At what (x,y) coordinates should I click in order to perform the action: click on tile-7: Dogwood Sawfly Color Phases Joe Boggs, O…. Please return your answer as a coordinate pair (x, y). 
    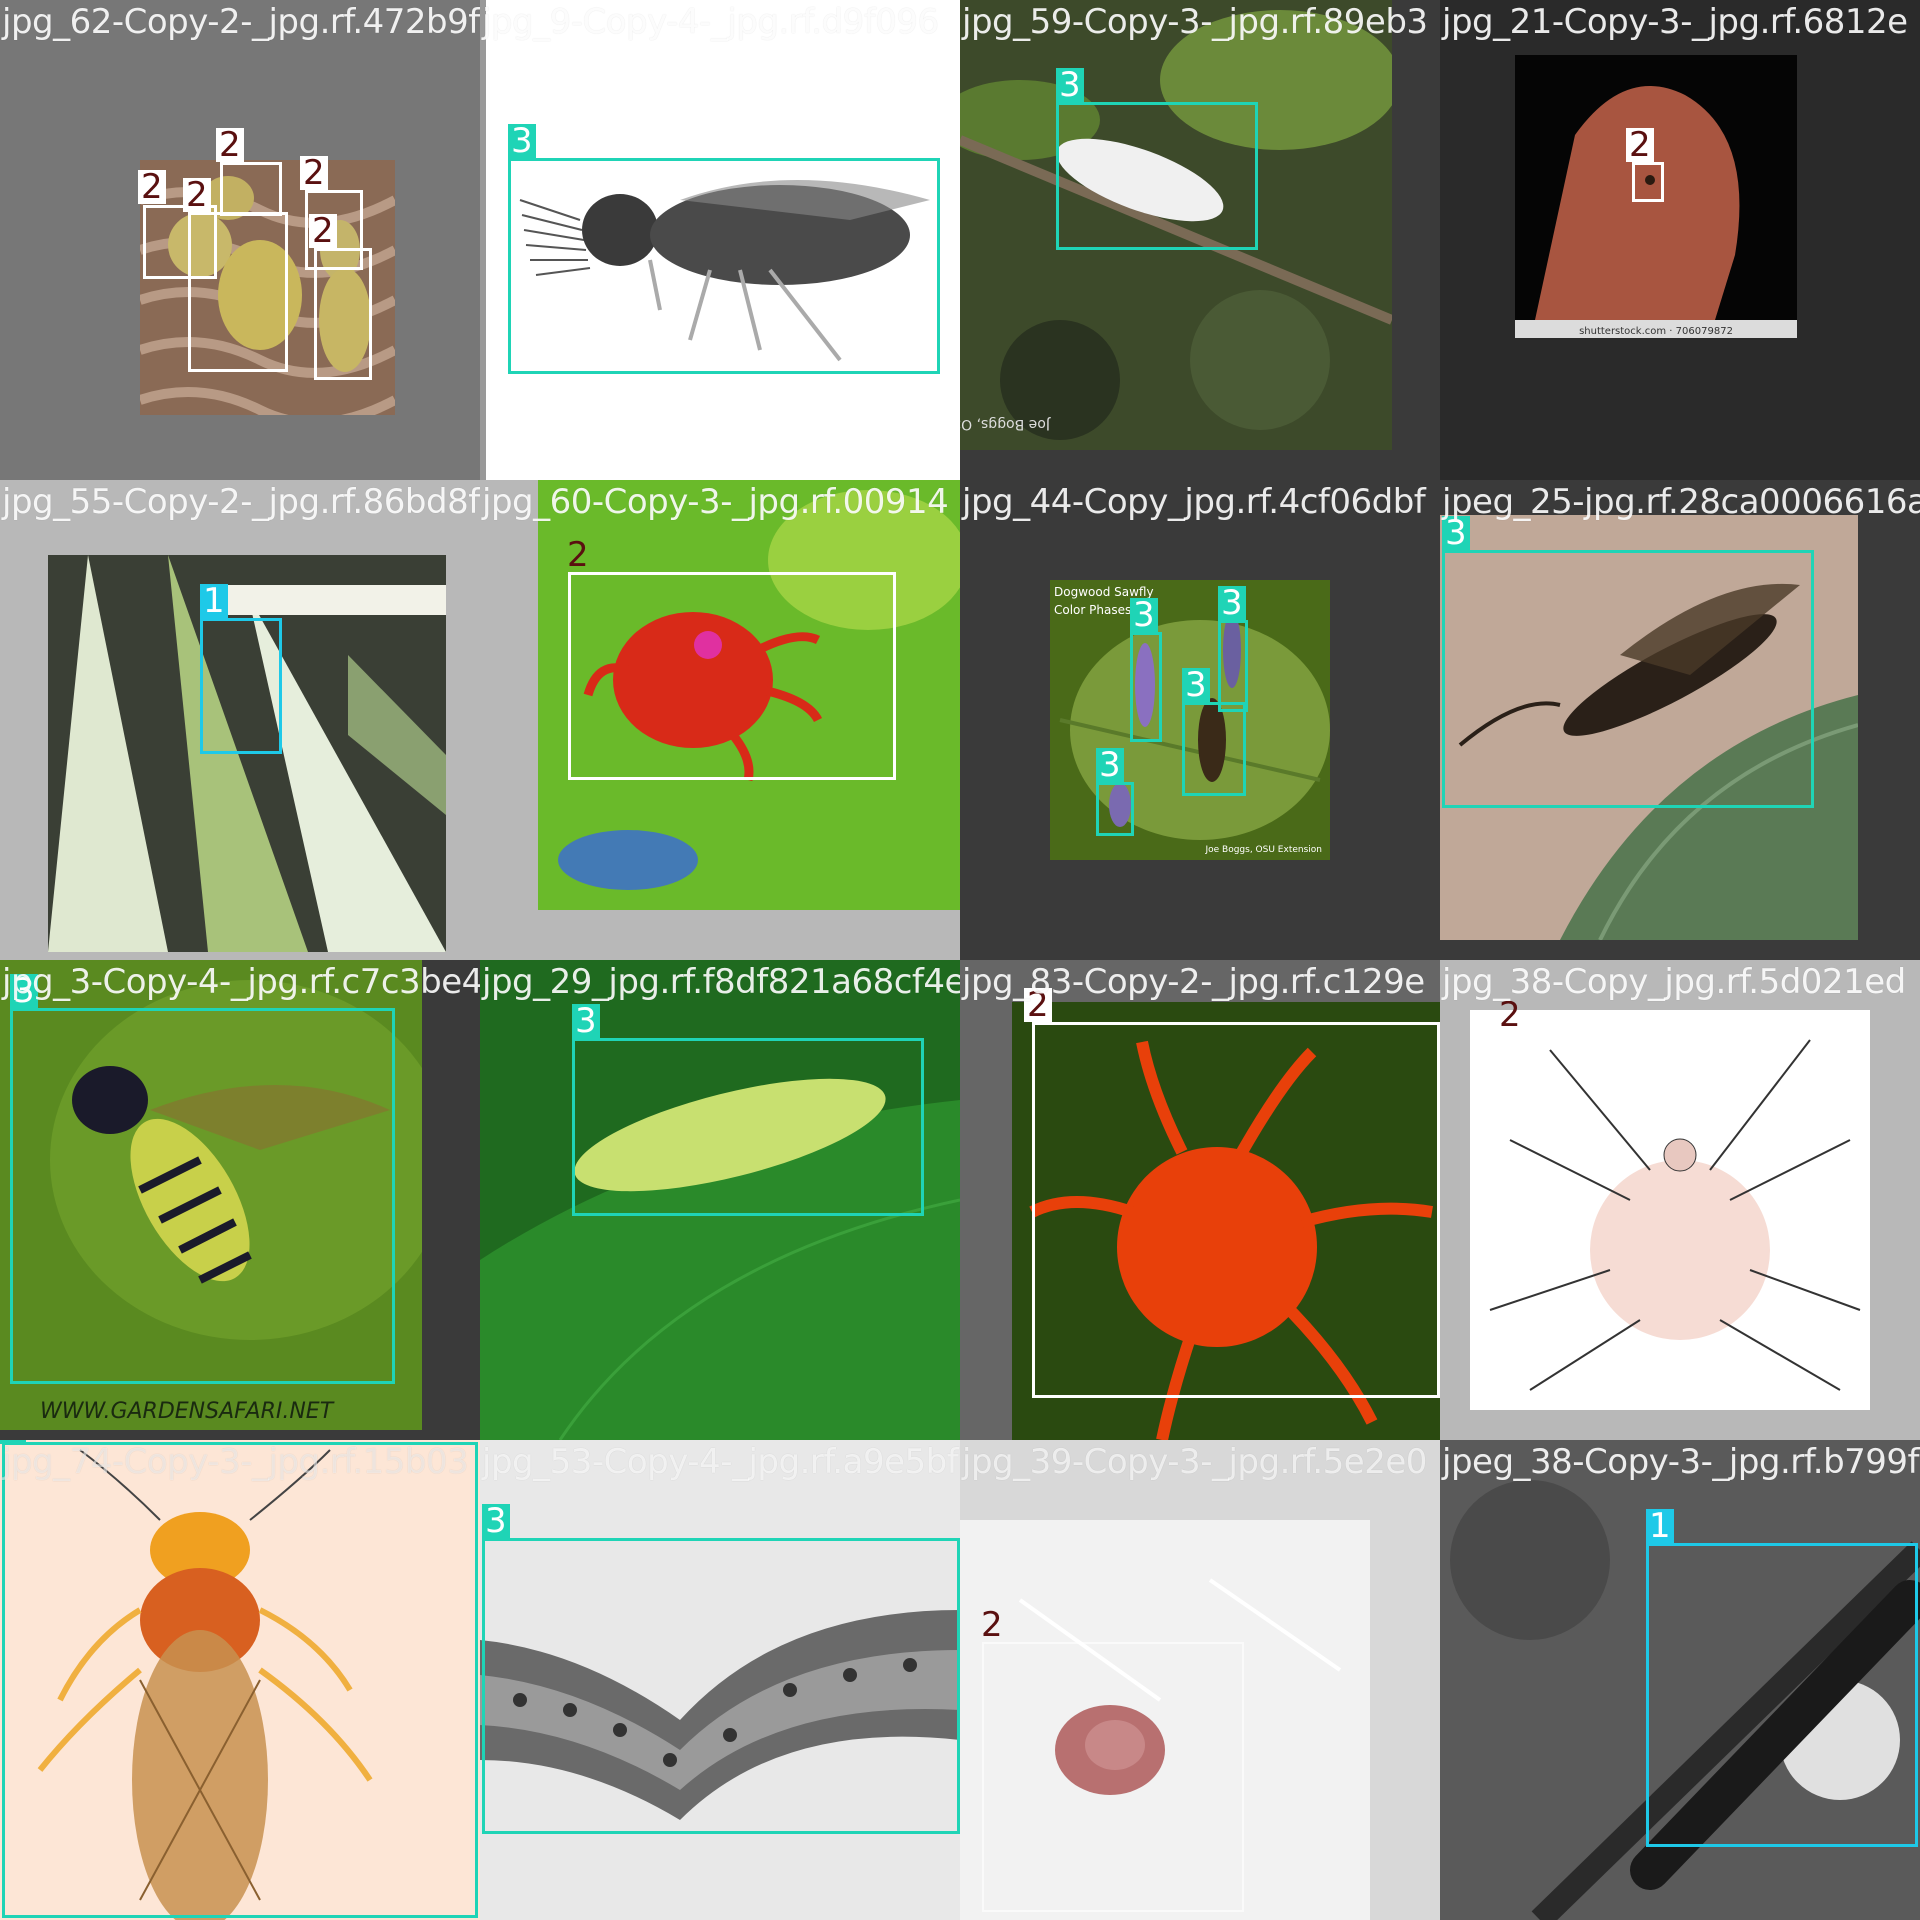
    Looking at the image, I should click on (1200, 720).